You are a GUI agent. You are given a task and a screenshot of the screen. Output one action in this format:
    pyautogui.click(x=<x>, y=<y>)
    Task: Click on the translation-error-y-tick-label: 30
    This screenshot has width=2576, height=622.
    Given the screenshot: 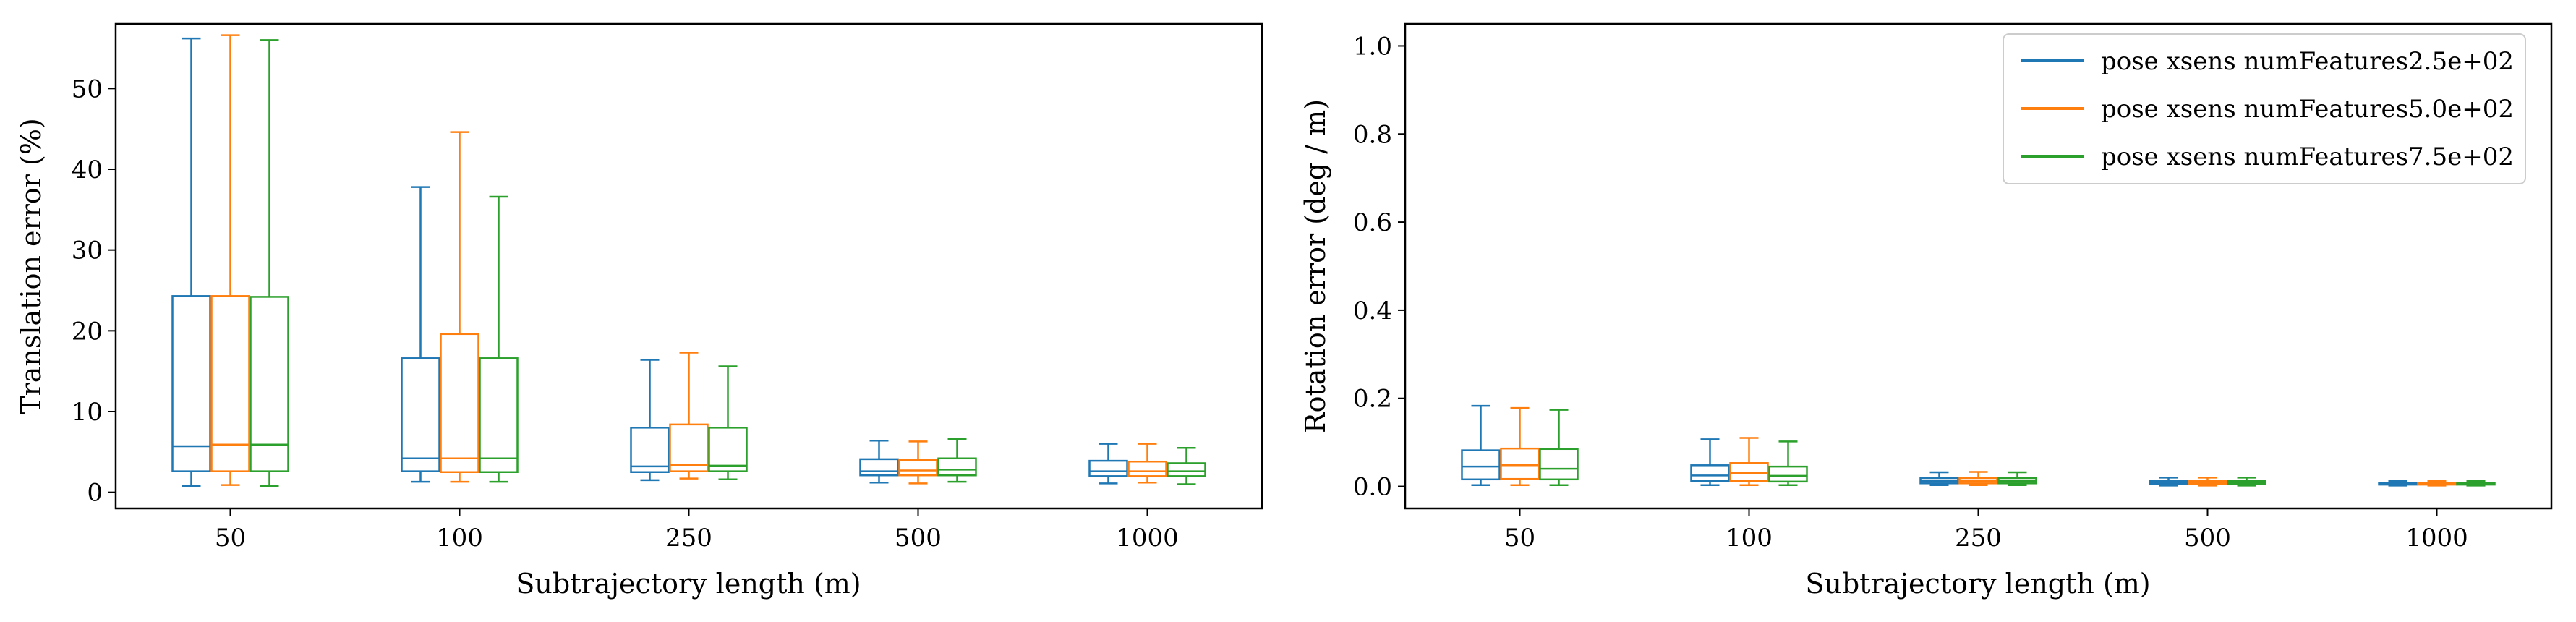 What is the action you would take?
    pyautogui.click(x=87, y=251)
    